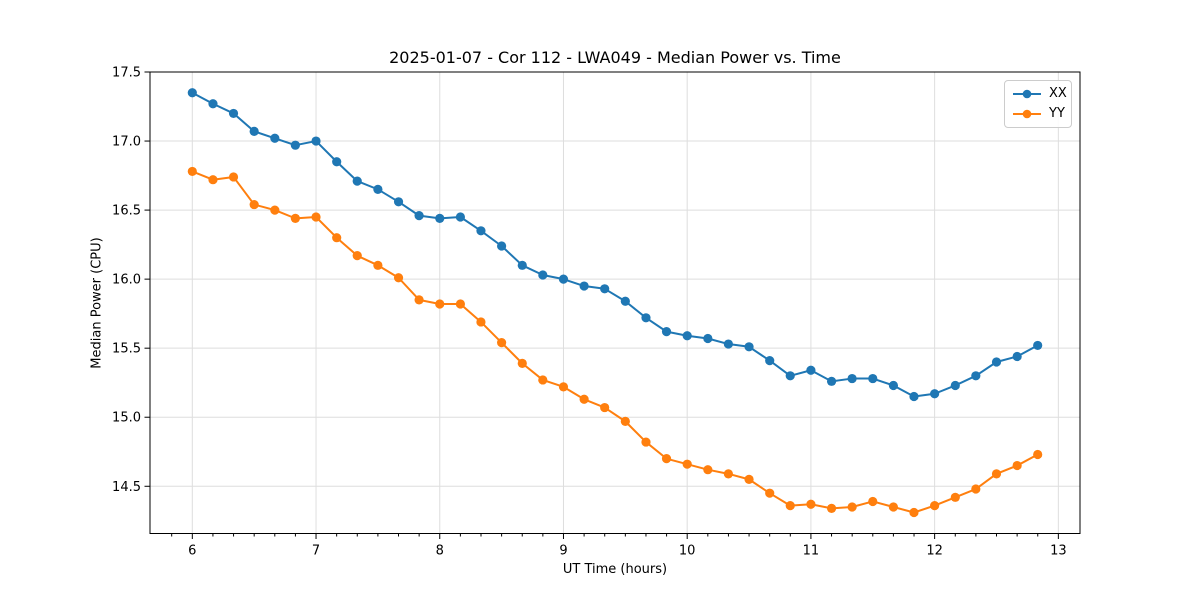 Image resolution: width=1200 pixels, height=600 pixels. I want to click on y-tick-label: 16.5, so click(126, 211).